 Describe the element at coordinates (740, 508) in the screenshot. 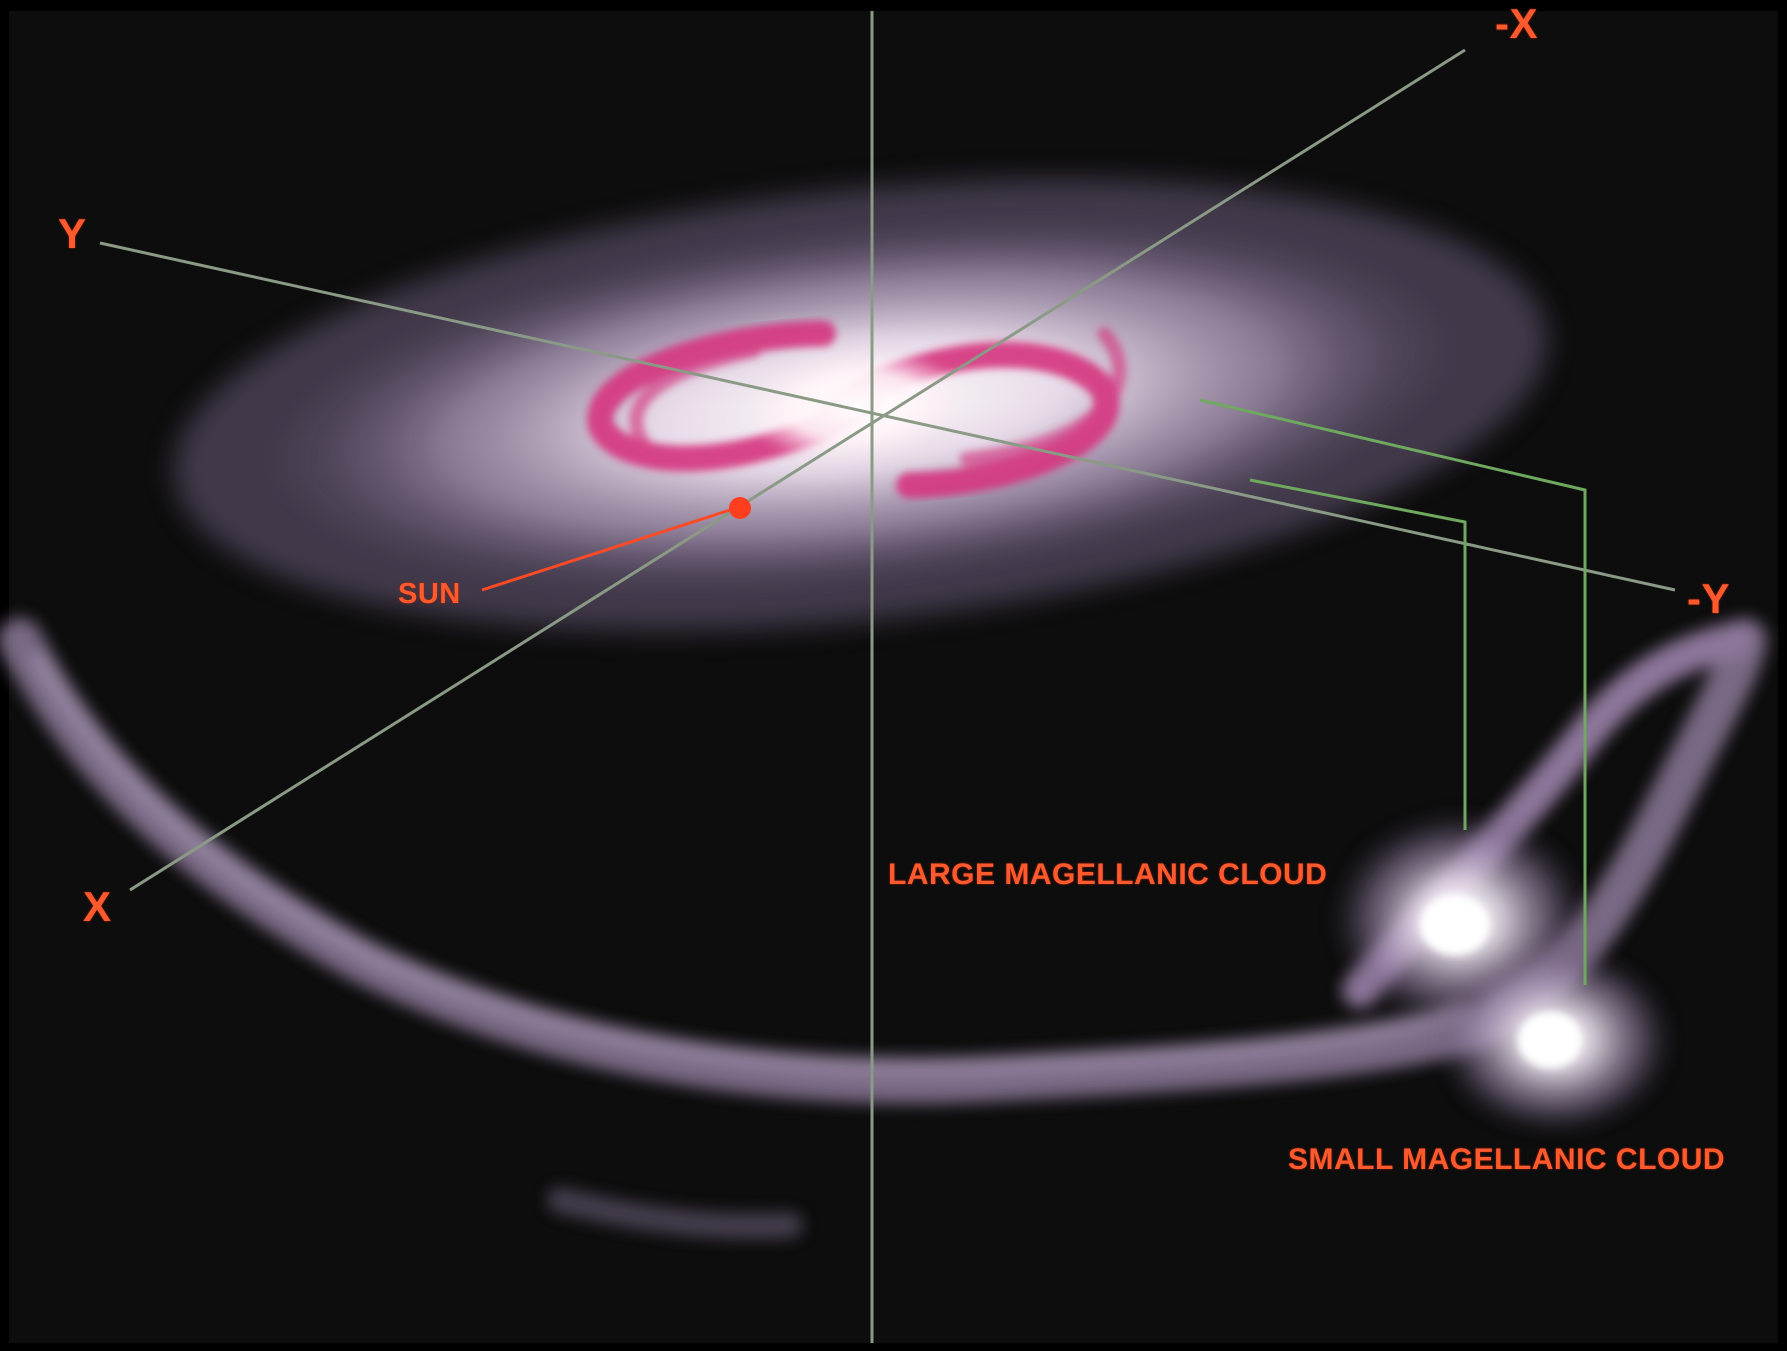

I see `sun-dot` at that location.